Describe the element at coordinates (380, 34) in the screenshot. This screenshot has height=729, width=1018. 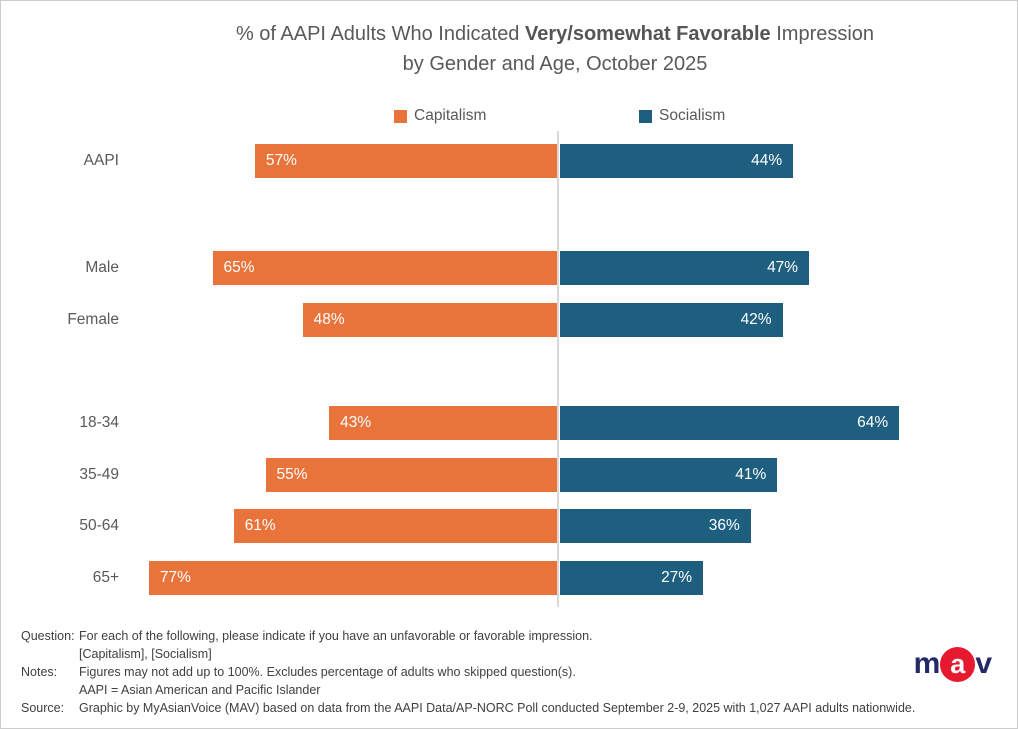
I see `title-prefix: % of AAPI Adults Who Indicated` at that location.